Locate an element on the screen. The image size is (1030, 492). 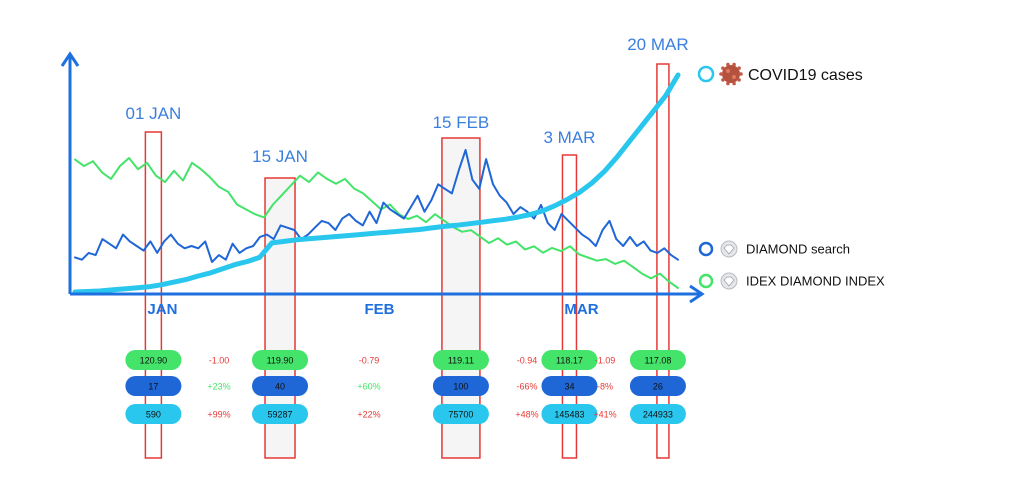
index-change-0: -1.00 is located at coordinates (219, 361).